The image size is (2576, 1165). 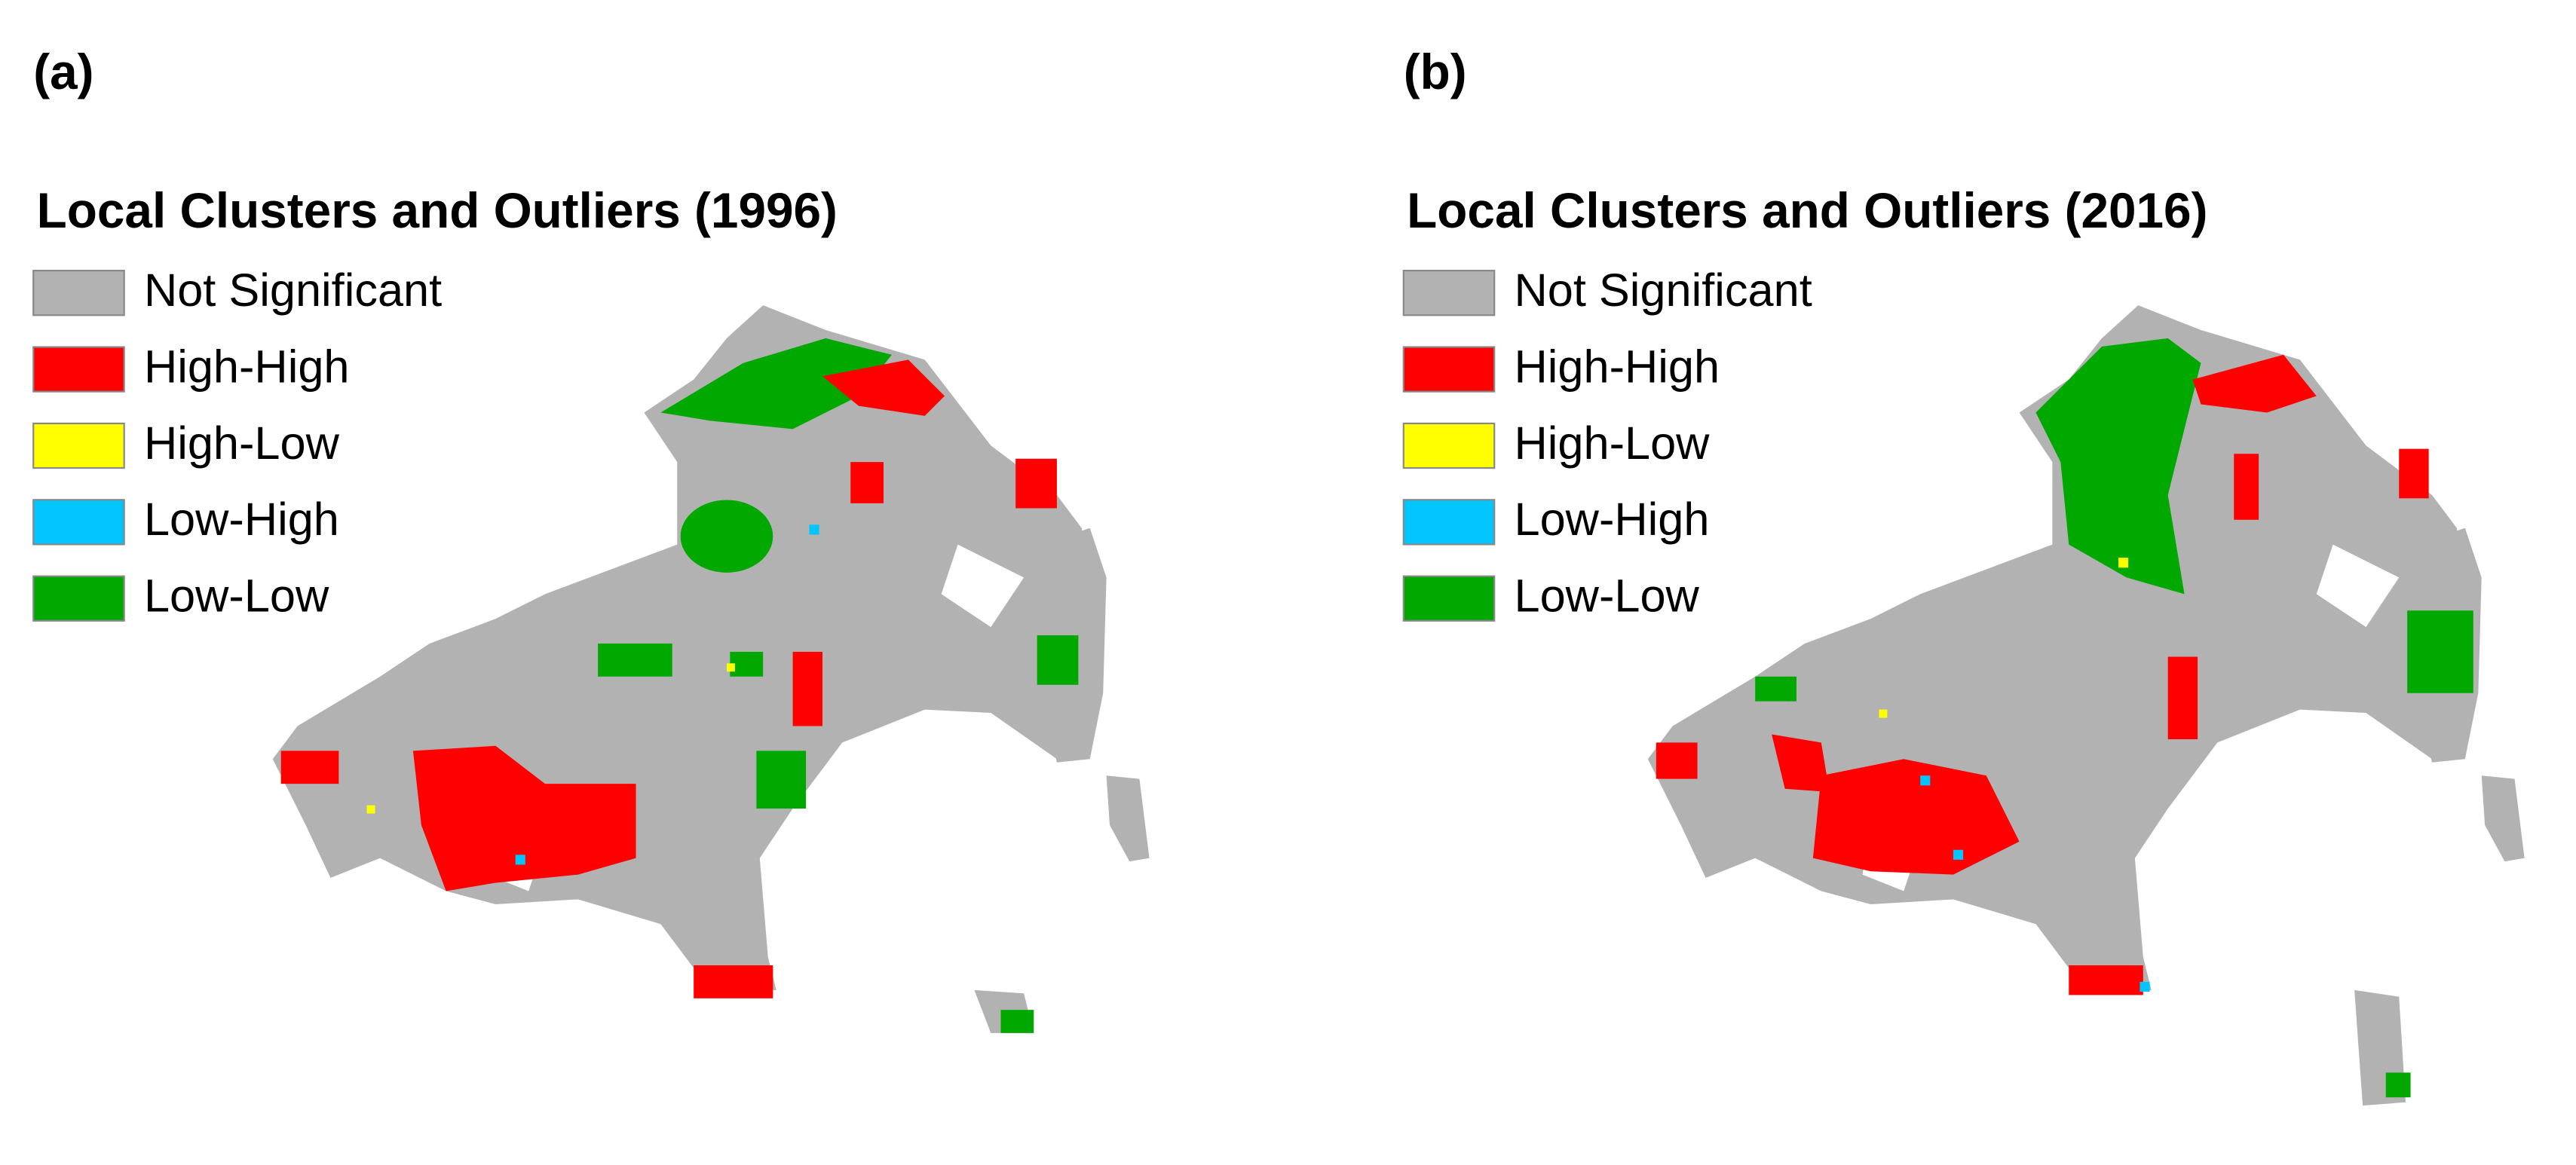 I want to click on panel-label: (b), so click(x=1435, y=71).